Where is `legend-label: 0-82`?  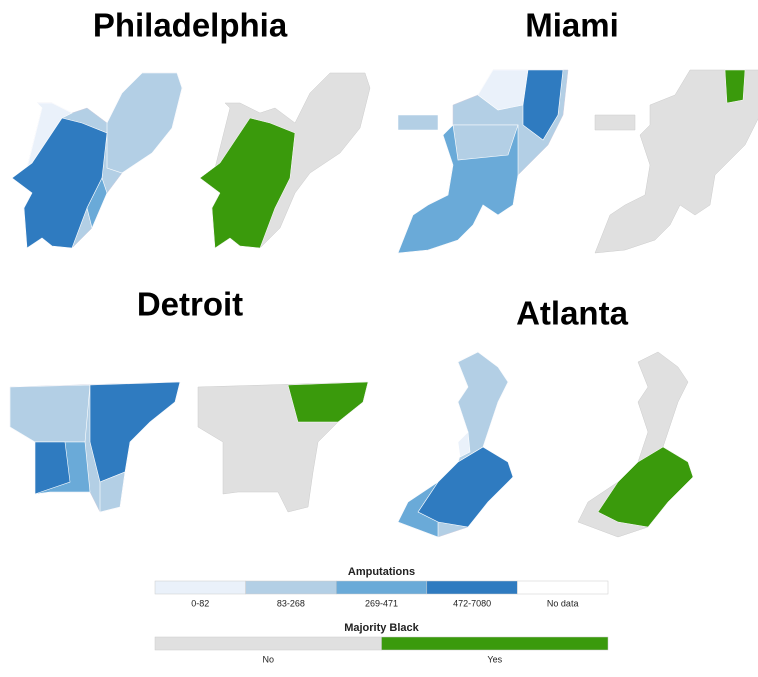 legend-label: 0-82 is located at coordinates (200, 603).